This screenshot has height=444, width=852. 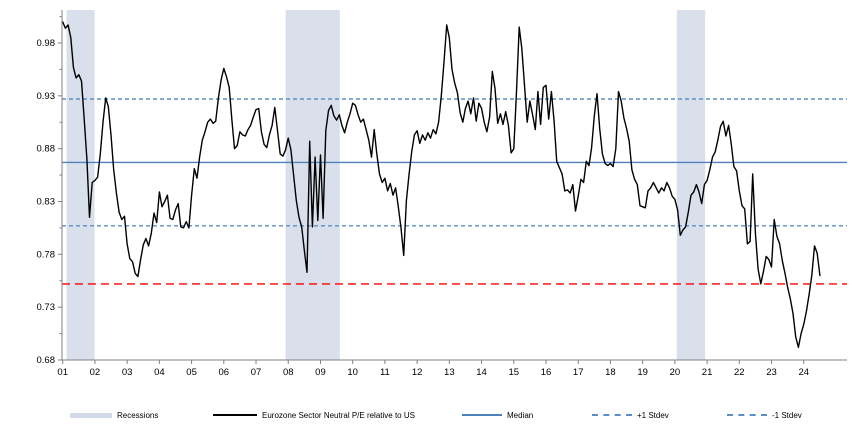 What do you see at coordinates (482, 415) in the screenshot?
I see `median-line-swatch-icon` at bounding box center [482, 415].